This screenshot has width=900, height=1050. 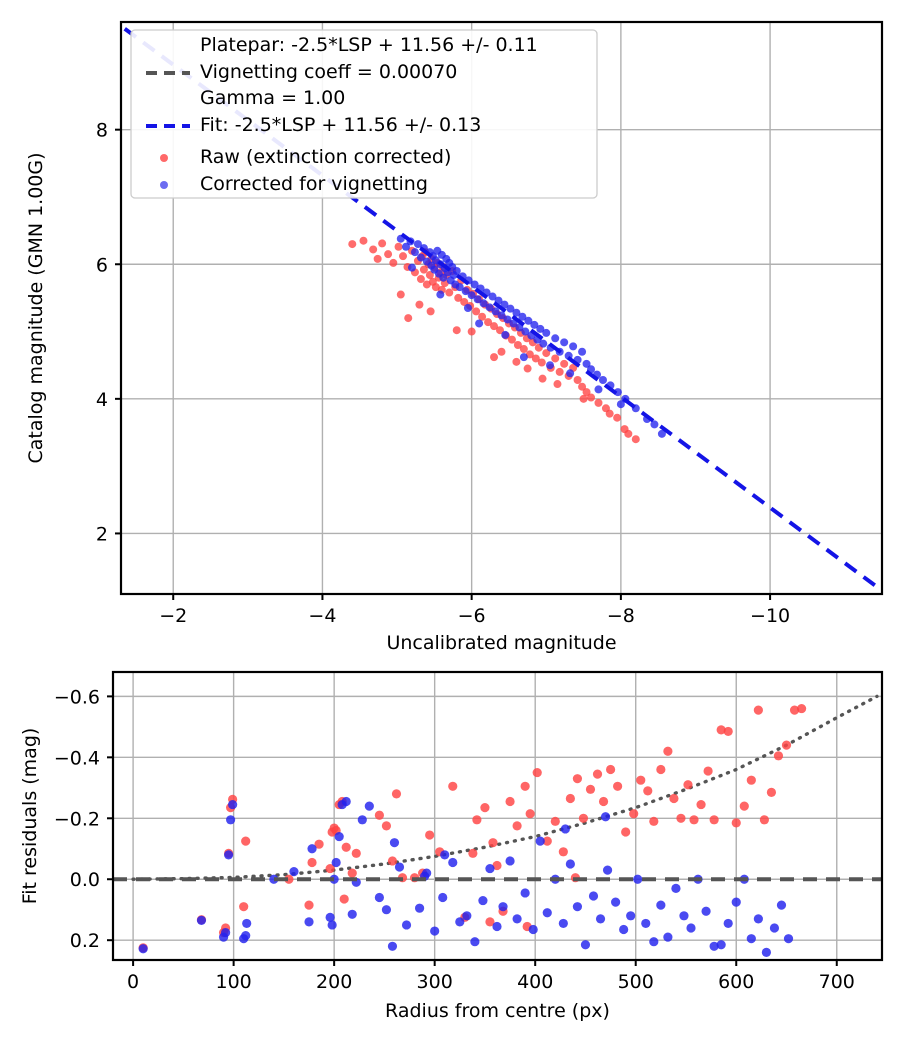 I want to click on legend-entry-label: Fit: -2.5*LSP + 11.56 +/- 0.13, so click(x=340, y=125).